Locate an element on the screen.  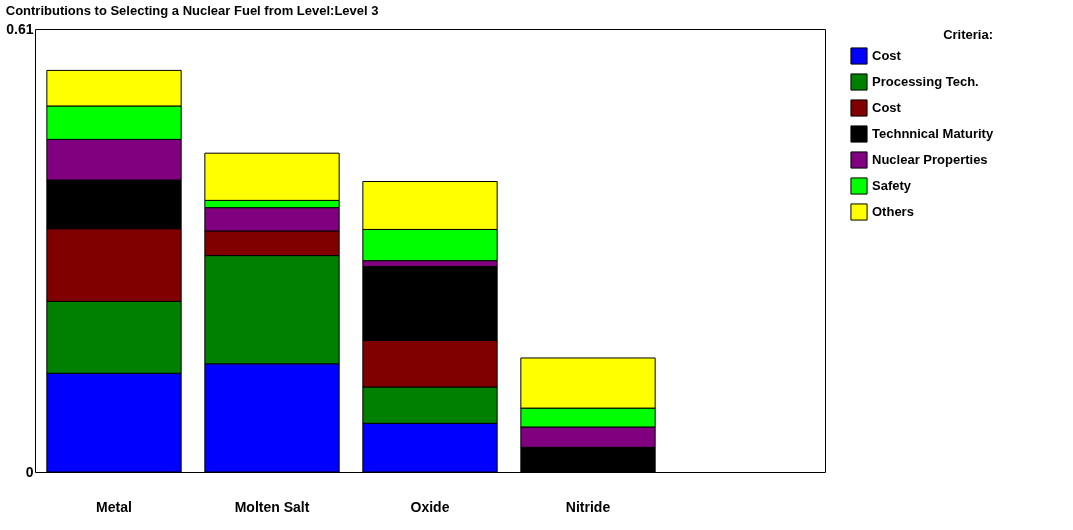
y-tick-label: 0 is located at coordinates (29, 471).